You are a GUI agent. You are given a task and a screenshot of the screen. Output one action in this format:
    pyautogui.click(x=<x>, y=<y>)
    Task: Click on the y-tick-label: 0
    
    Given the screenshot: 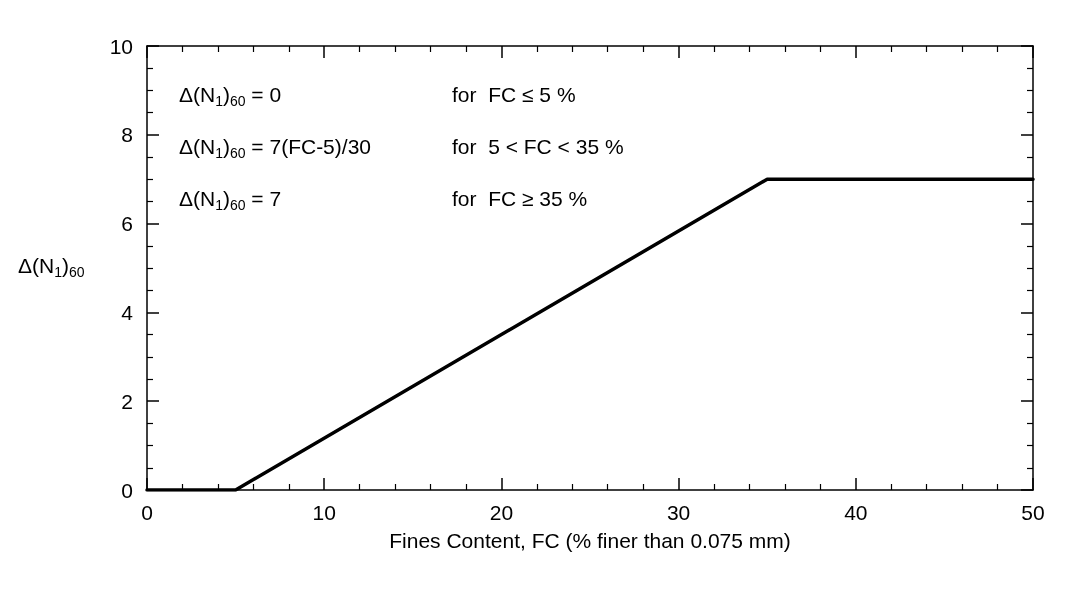 What is the action you would take?
    pyautogui.click(x=127, y=490)
    